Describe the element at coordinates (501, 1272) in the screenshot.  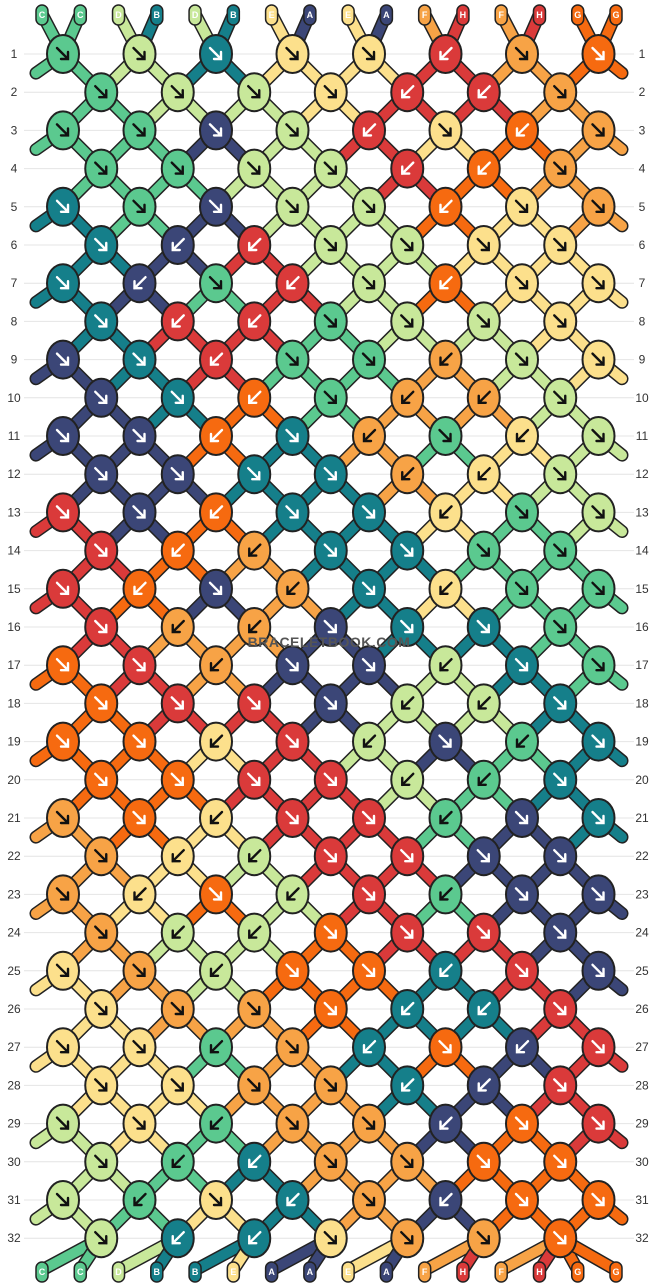
I see `svg-text: F` at that location.